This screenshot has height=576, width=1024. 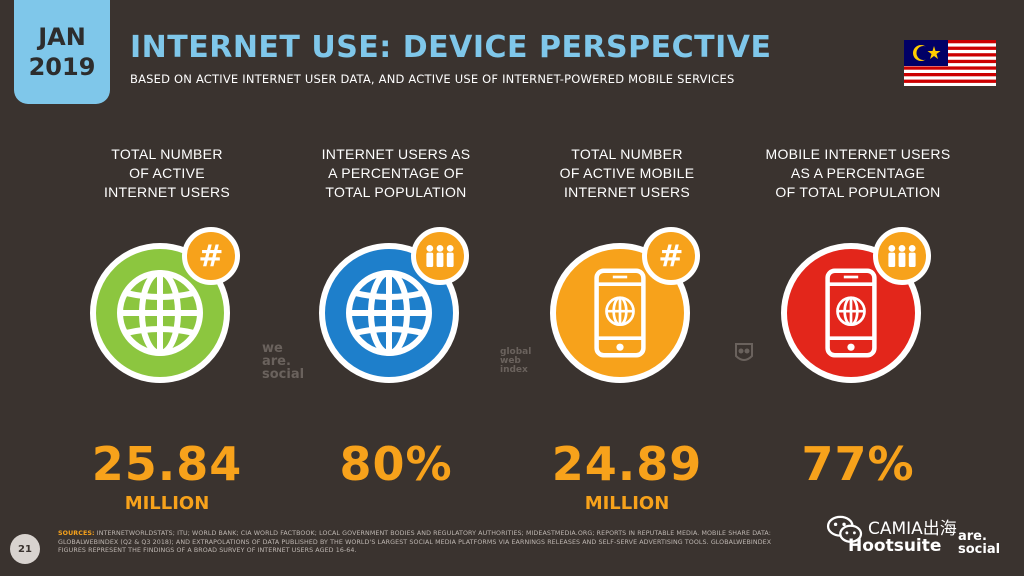 What do you see at coordinates (62, 67) in the screenshot?
I see `date-year: 2019` at bounding box center [62, 67].